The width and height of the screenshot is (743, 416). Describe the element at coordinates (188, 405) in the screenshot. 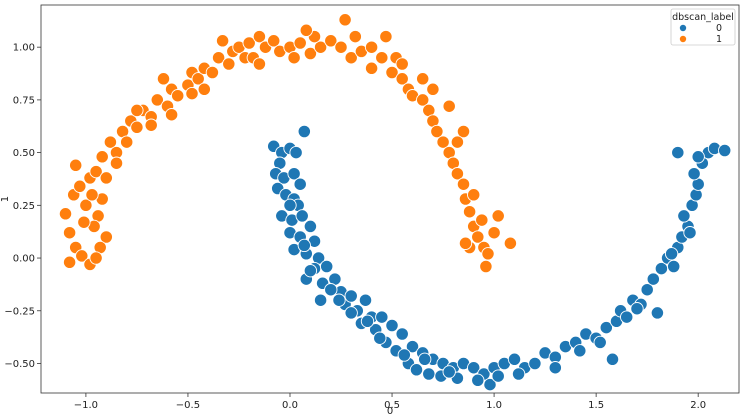

I see `x-tick-label: −0.5` at that location.